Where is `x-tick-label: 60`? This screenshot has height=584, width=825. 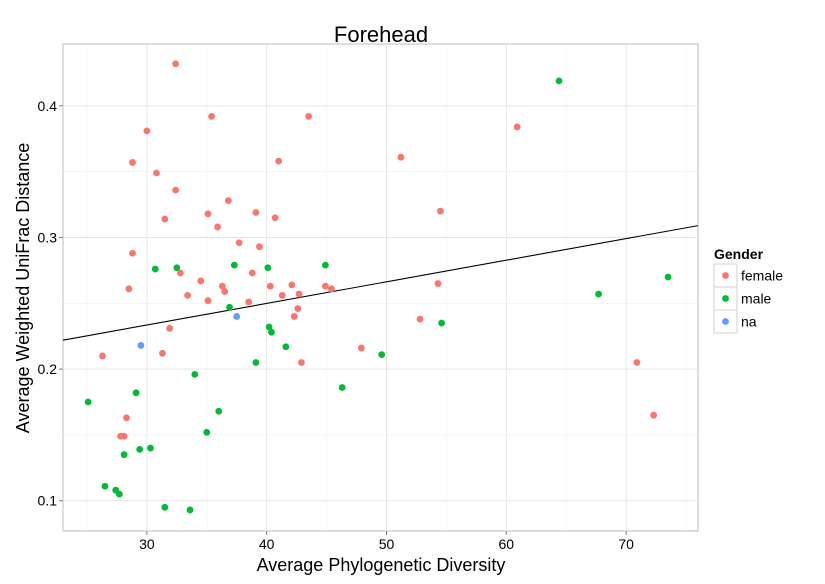
x-tick-label: 60 is located at coordinates (507, 544).